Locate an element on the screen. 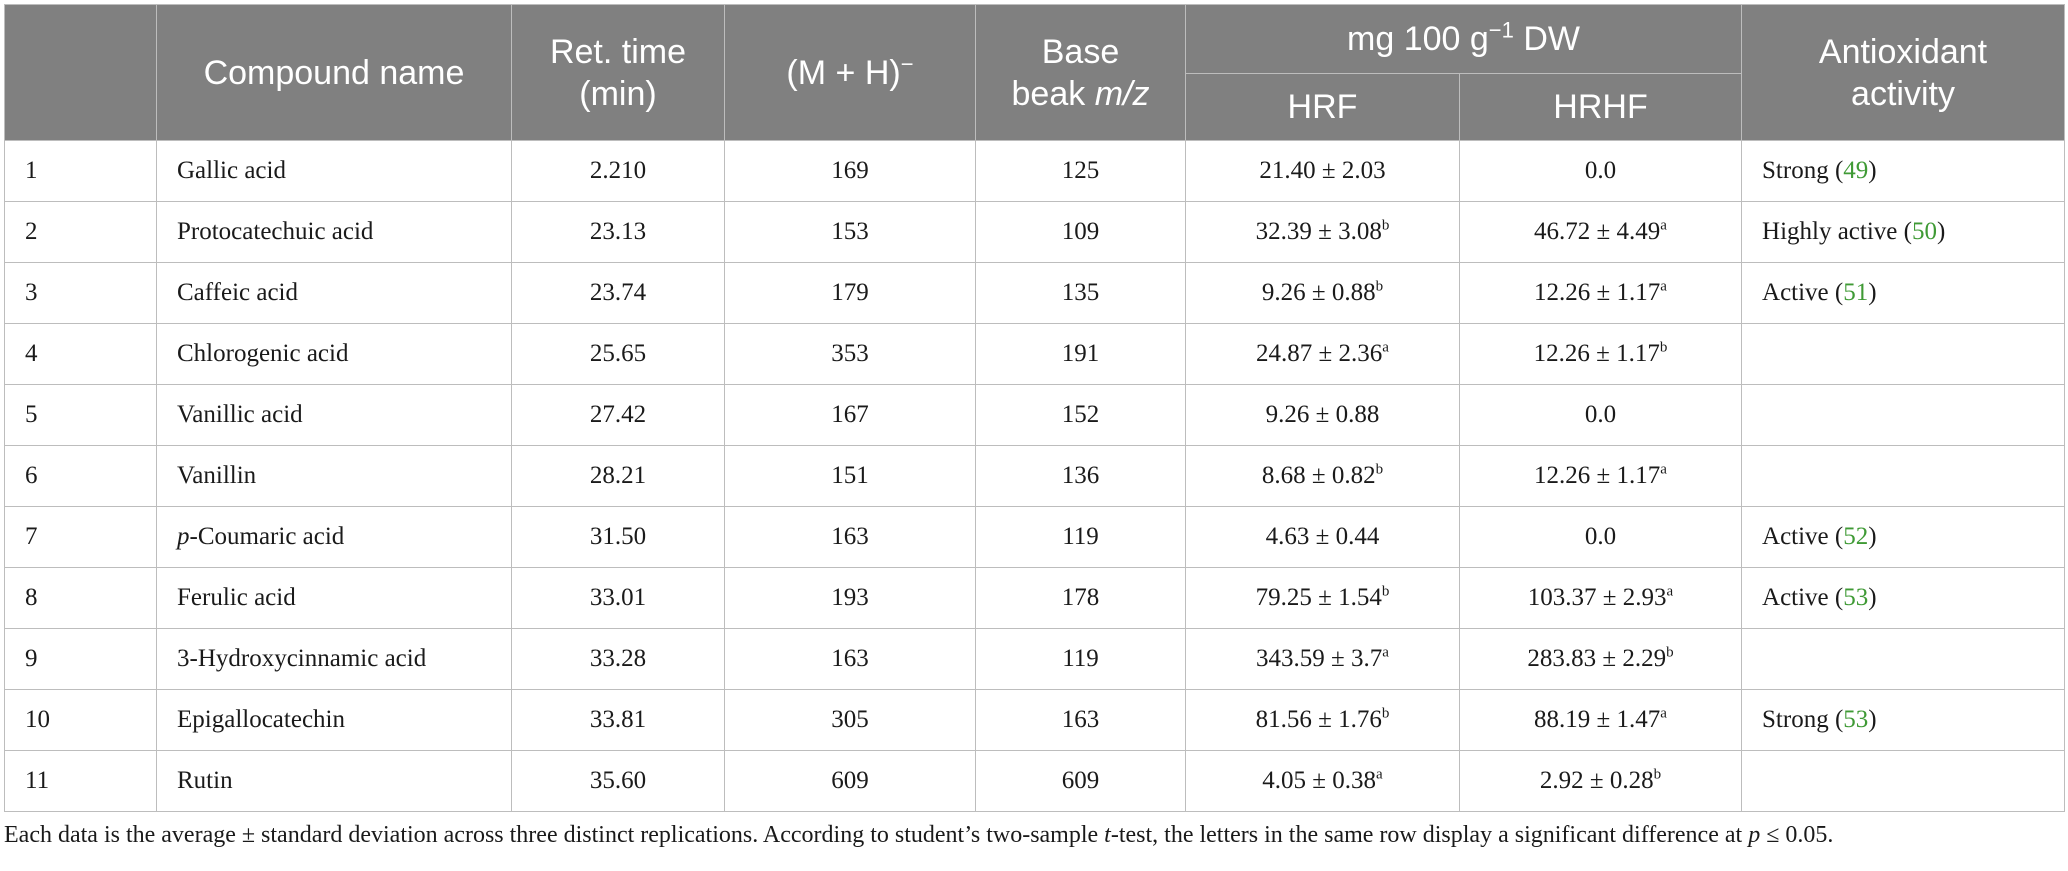 Image resolution: width=2068 pixels, height=871 pixels. hrf-value: 8.68 ± 0.82 is located at coordinates (1318, 475).